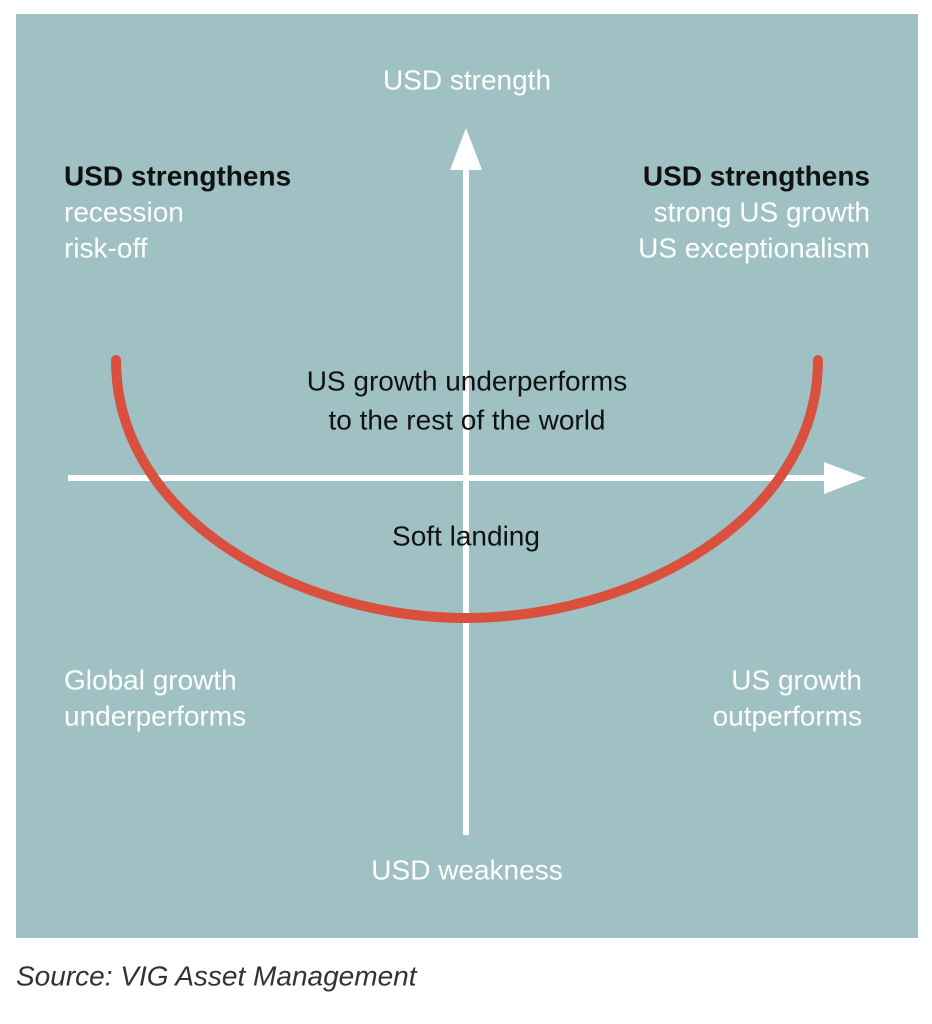 The height and width of the screenshot is (1024, 932). Describe the element at coordinates (150, 679) in the screenshot. I see `quadrant-text: Global growth` at that location.